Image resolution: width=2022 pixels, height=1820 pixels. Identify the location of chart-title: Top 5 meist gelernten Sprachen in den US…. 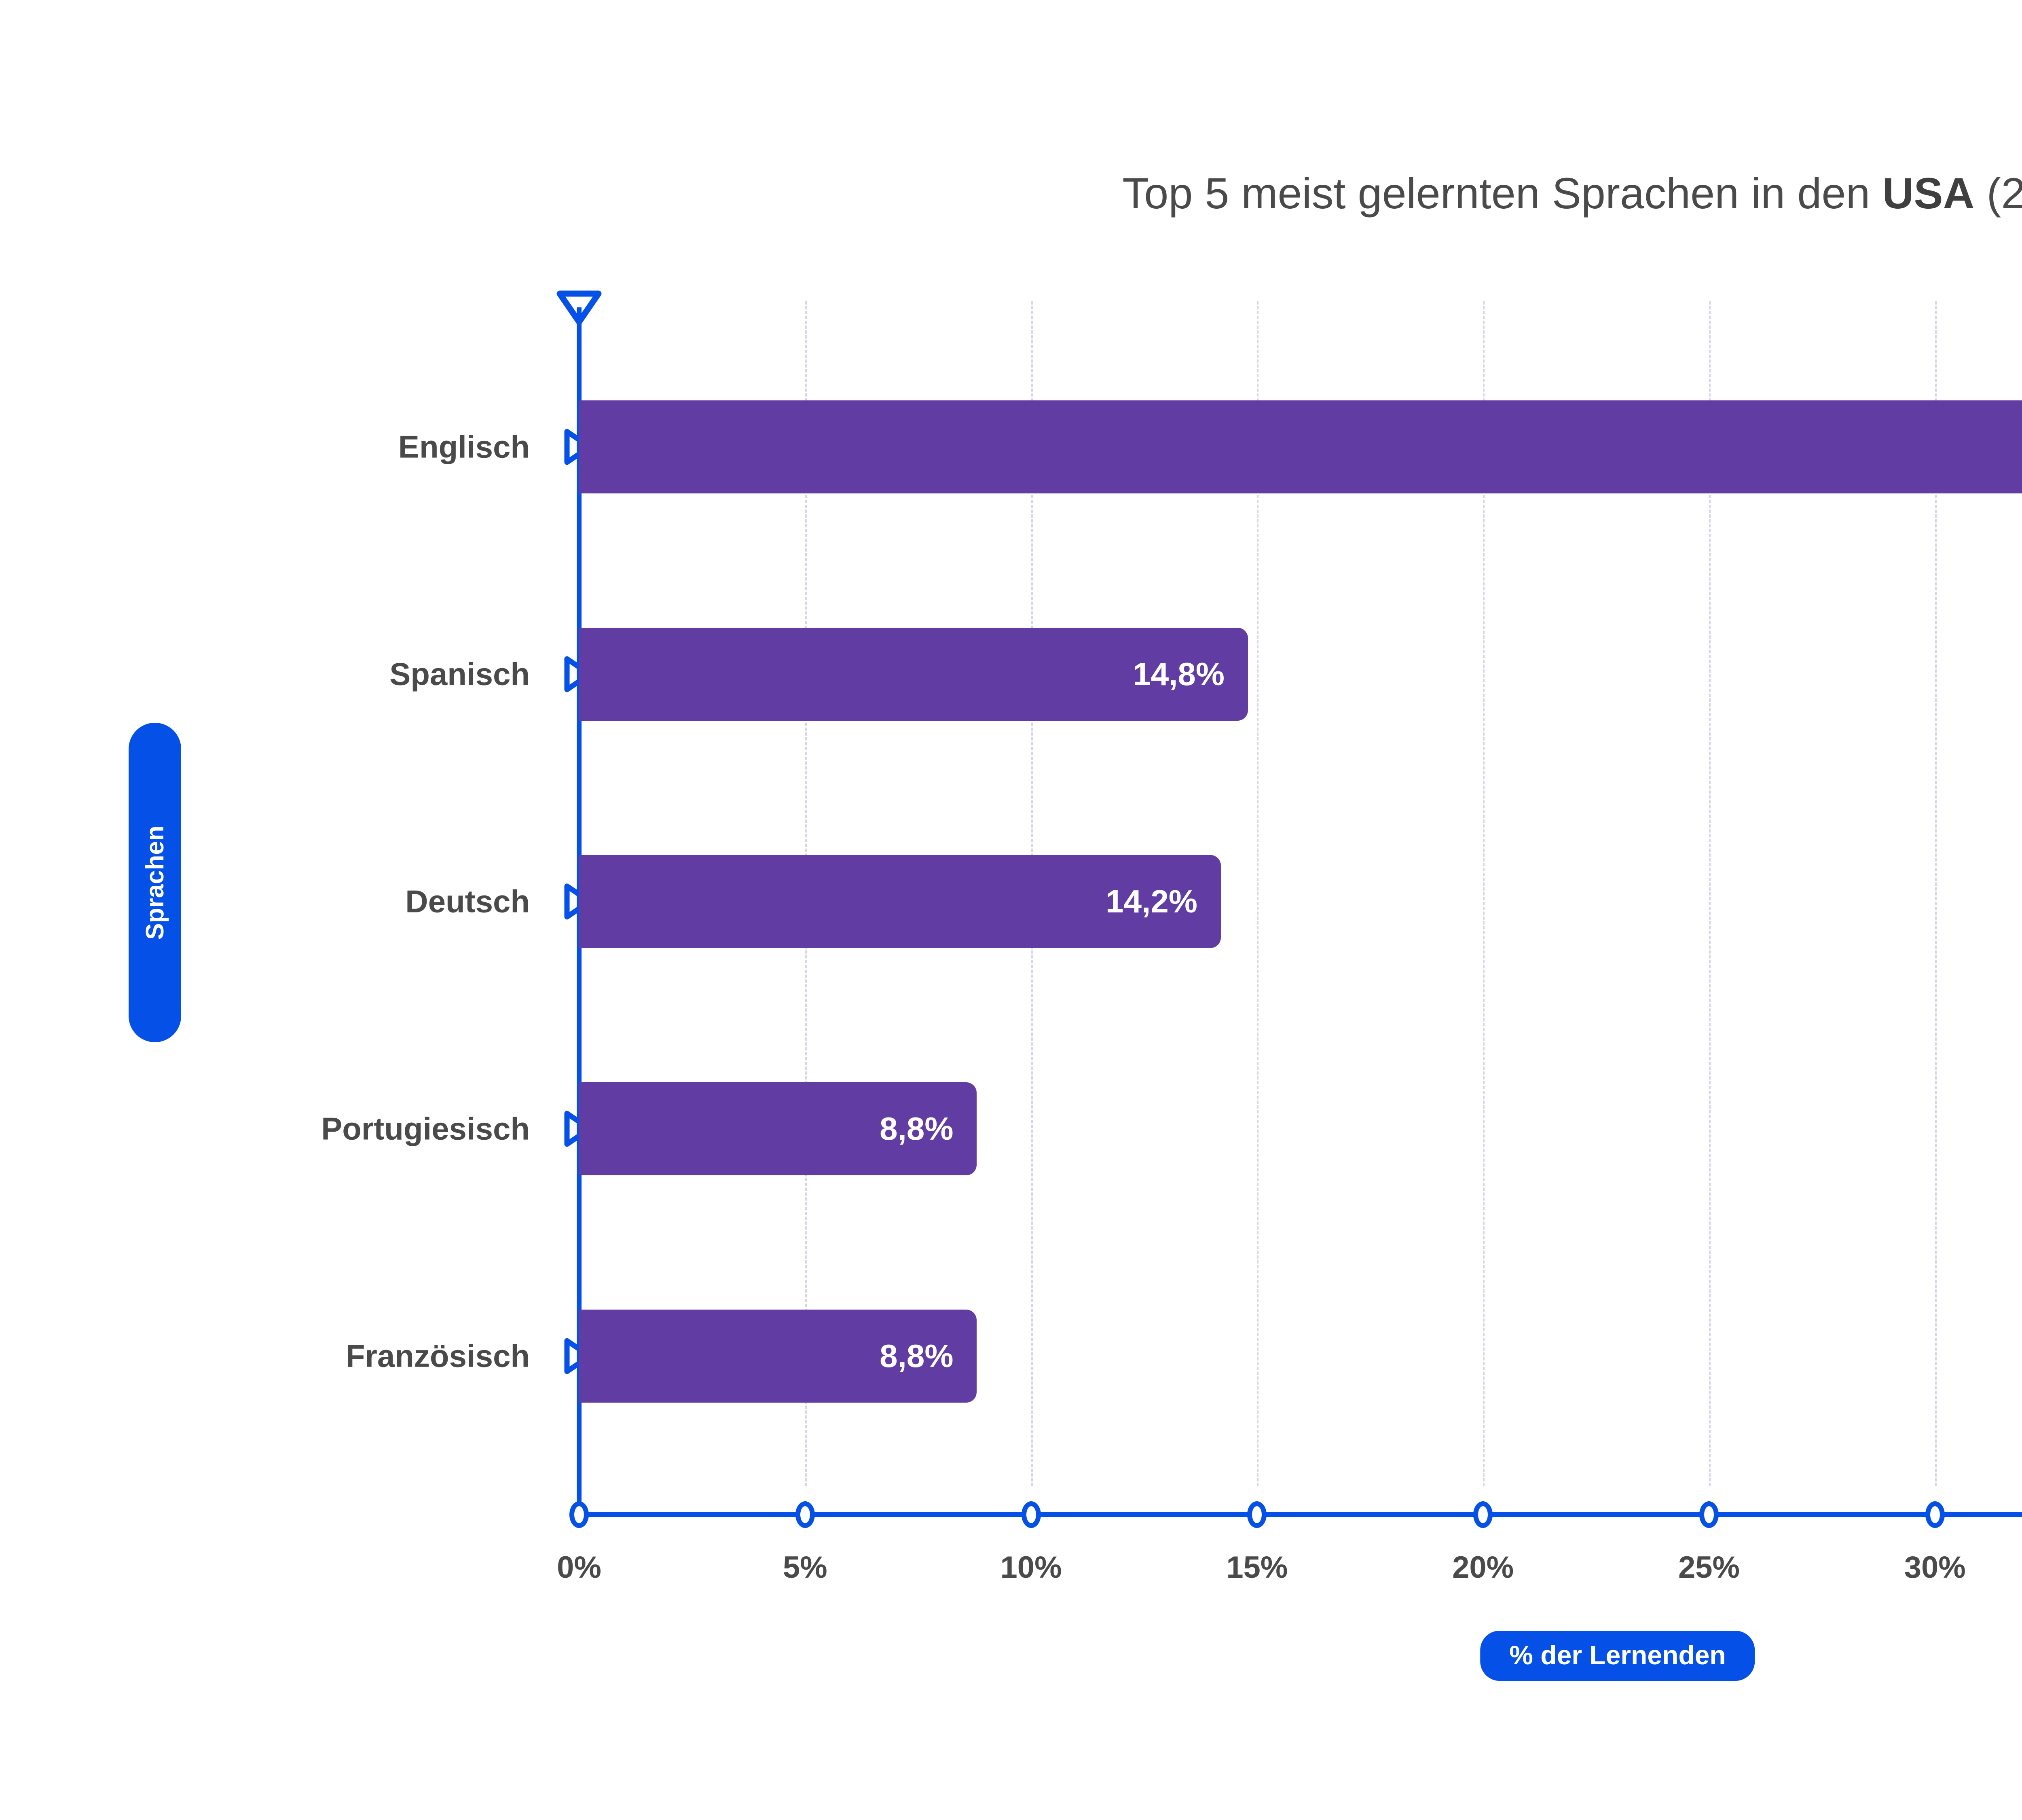
(1011, 193).